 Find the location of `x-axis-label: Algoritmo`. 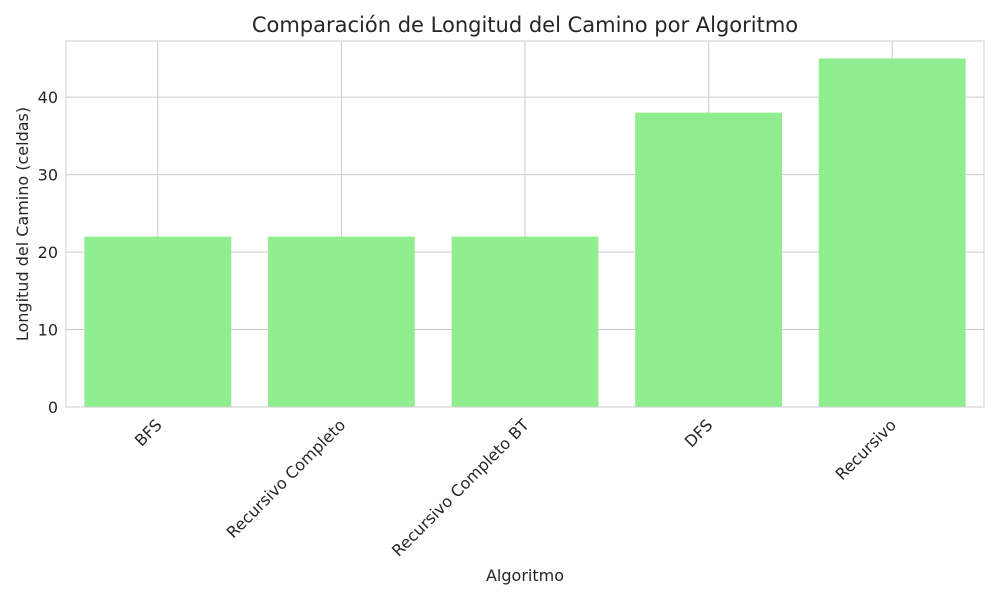

x-axis-label: Algoritmo is located at coordinates (525, 575).